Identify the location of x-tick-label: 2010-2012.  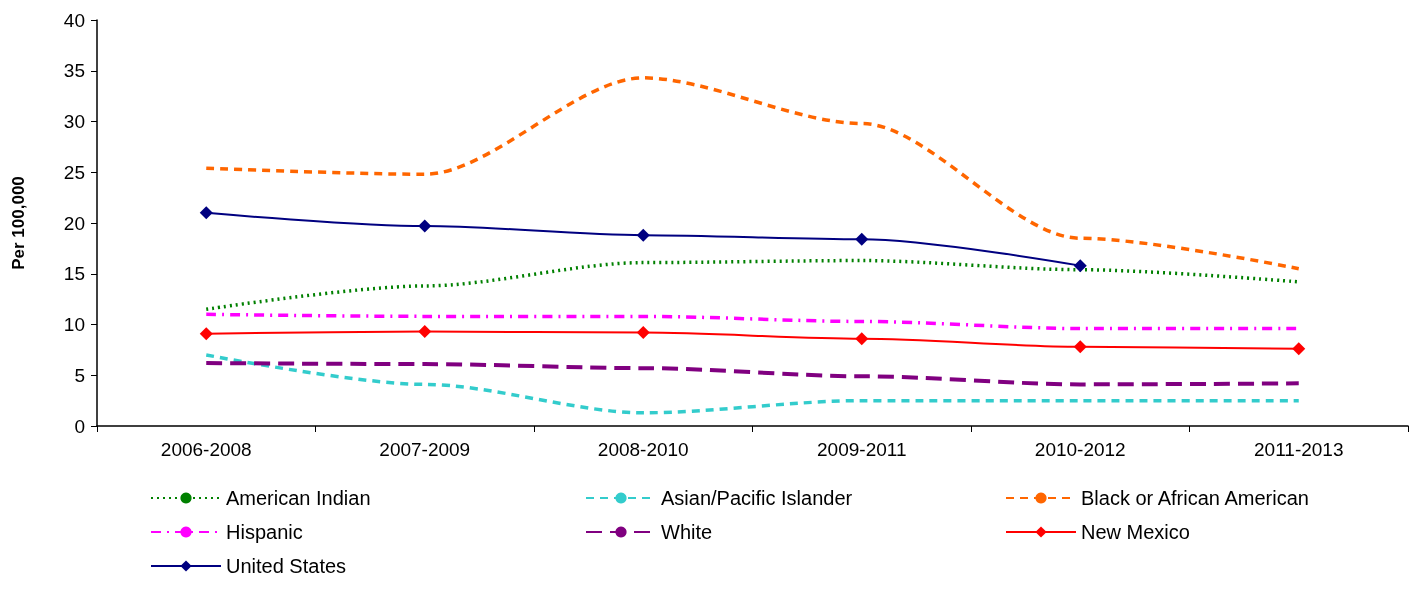
(1080, 449).